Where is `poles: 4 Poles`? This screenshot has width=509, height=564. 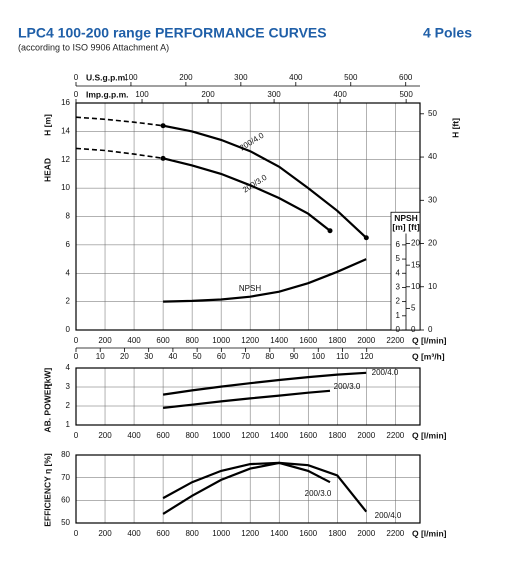
poles: 4 Poles is located at coordinates (447, 33).